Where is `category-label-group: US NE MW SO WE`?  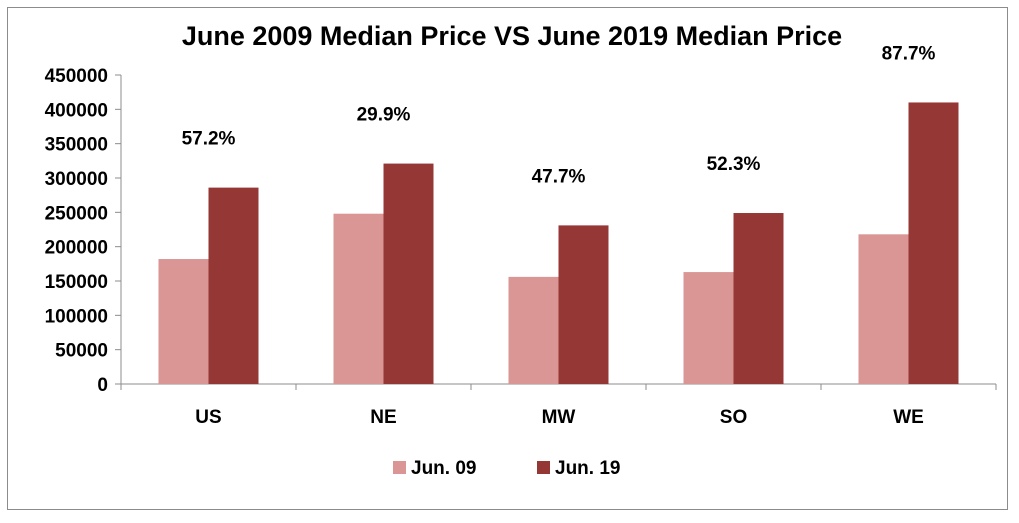
category-label-group: US NE MW SO WE is located at coordinates (559, 417).